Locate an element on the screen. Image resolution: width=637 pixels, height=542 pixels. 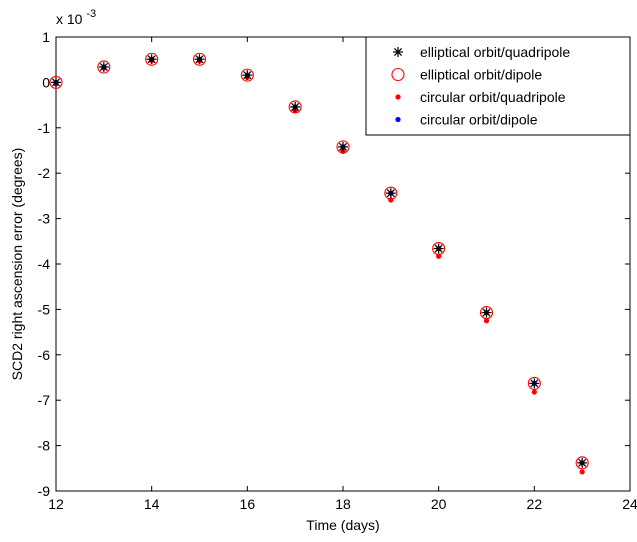
x-tick-label: 14 is located at coordinates (152, 504).